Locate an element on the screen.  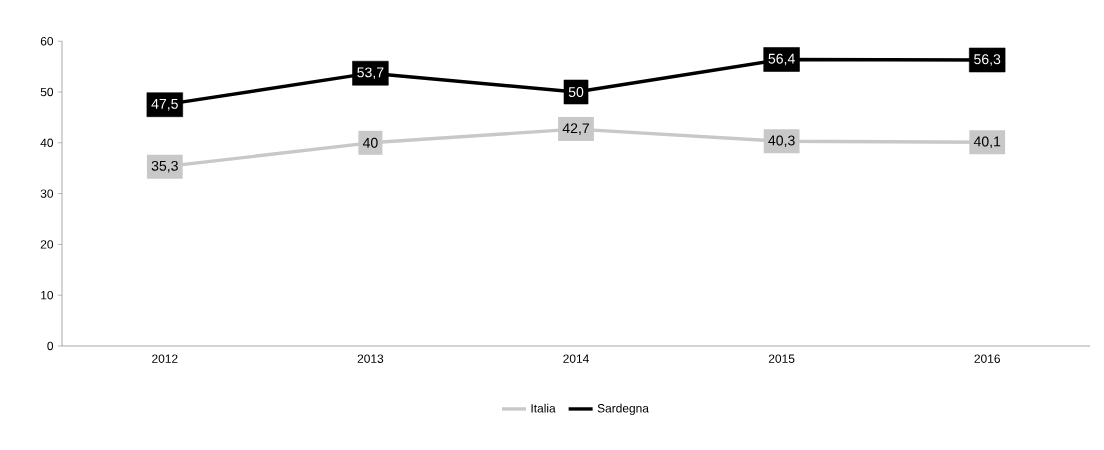
legend-label: Italia is located at coordinates (543, 408).